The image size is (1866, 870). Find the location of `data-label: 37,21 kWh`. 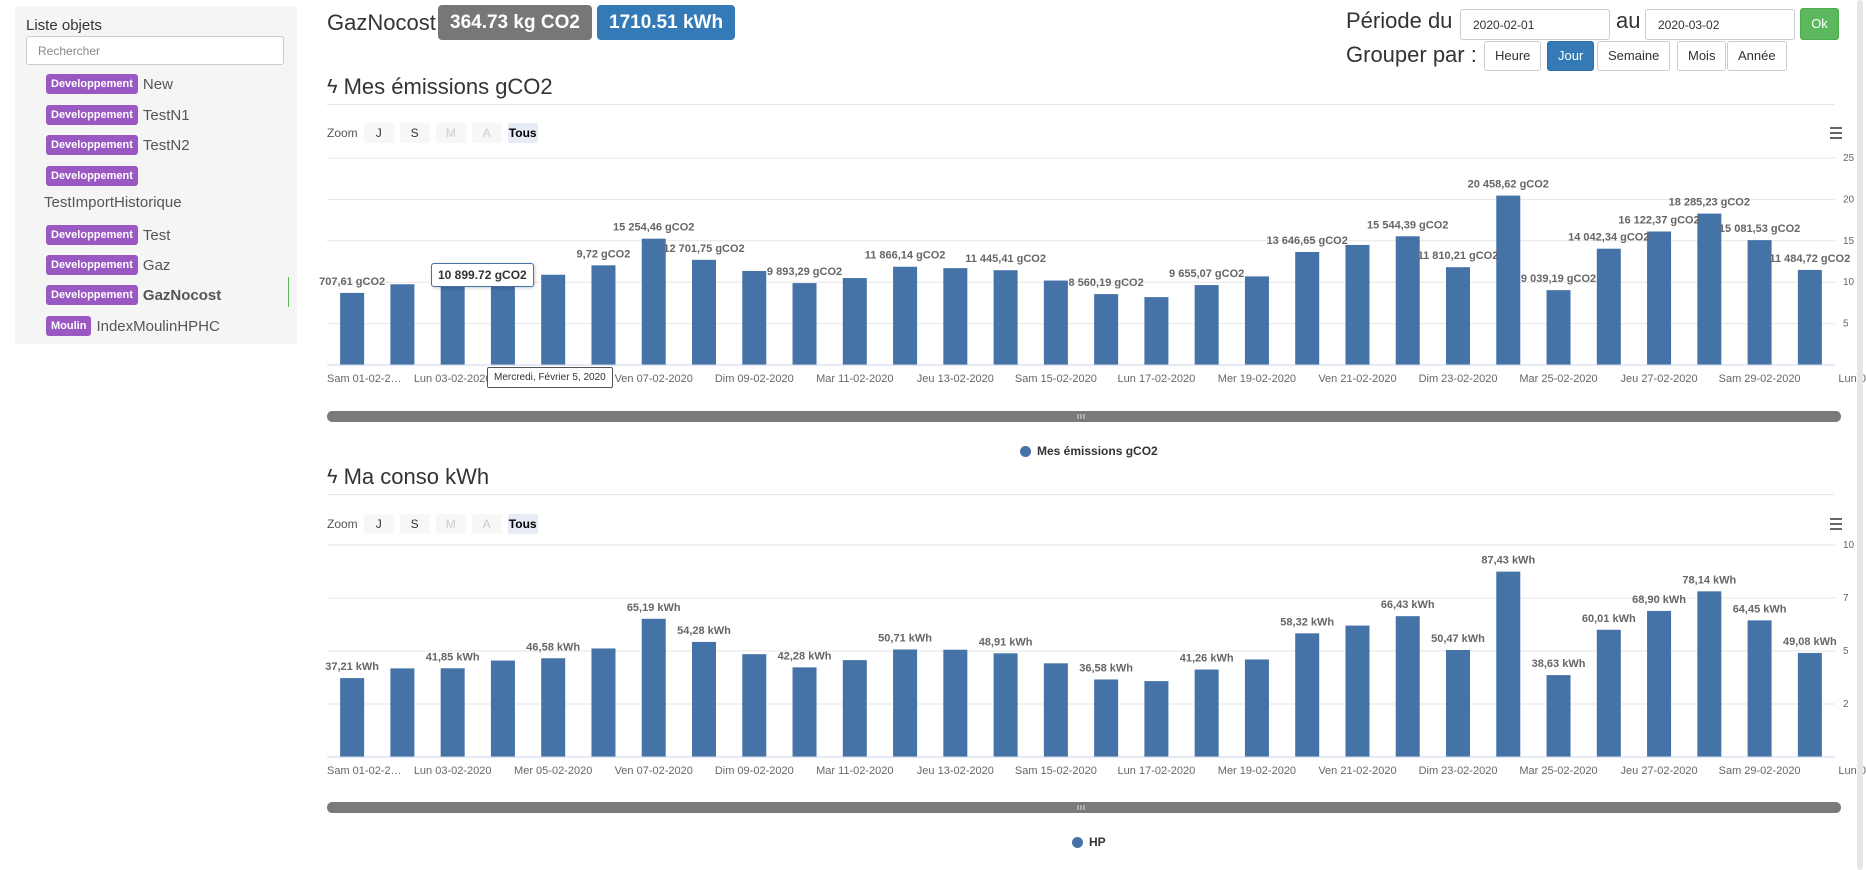

data-label: 37,21 kWh is located at coordinates (352, 667).